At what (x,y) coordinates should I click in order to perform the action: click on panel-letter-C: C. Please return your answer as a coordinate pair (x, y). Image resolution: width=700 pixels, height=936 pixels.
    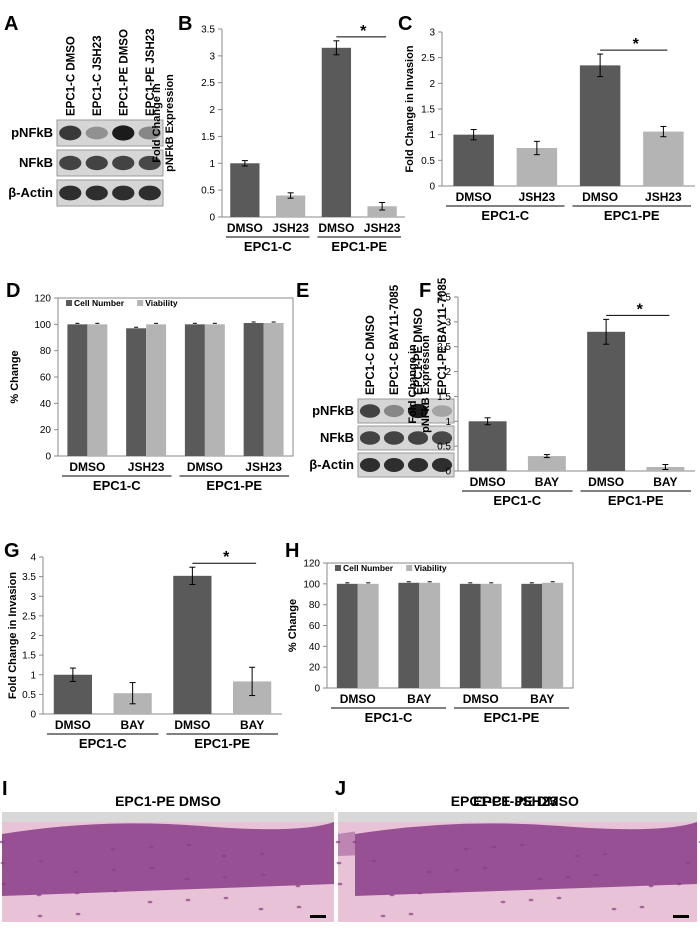
    Looking at the image, I should click on (405, 24).